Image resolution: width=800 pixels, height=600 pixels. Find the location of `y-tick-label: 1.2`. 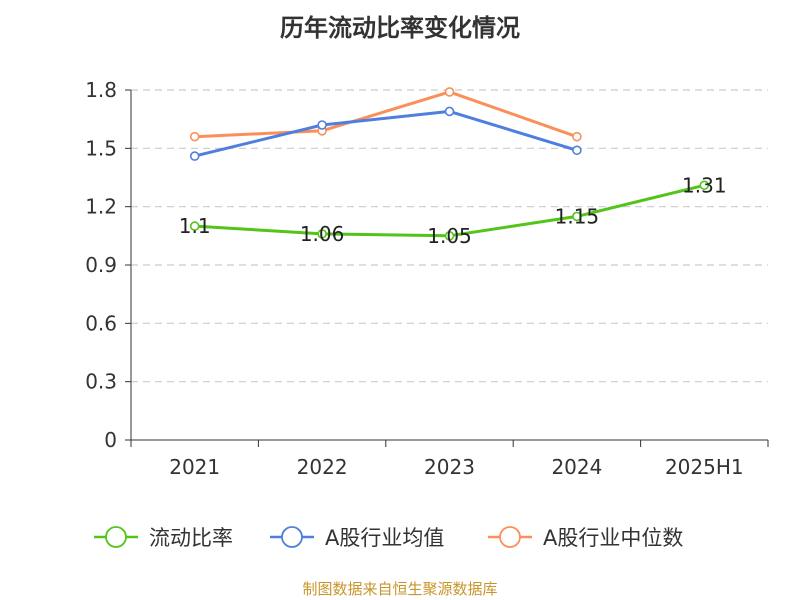

y-tick-label: 1.2 is located at coordinates (101, 207).